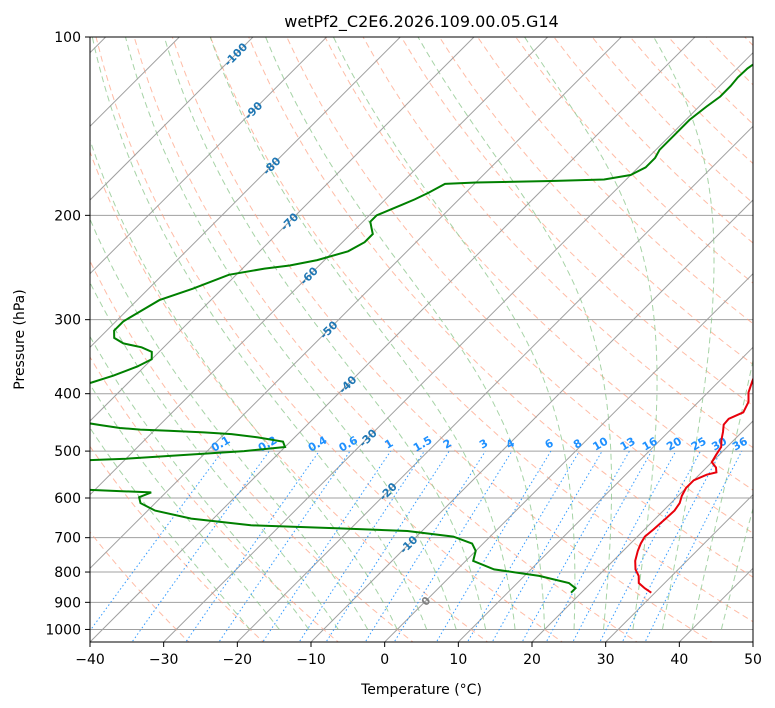  What do you see at coordinates (384, 660) in the screenshot?
I see `x-tick-label: 0` at bounding box center [384, 660].